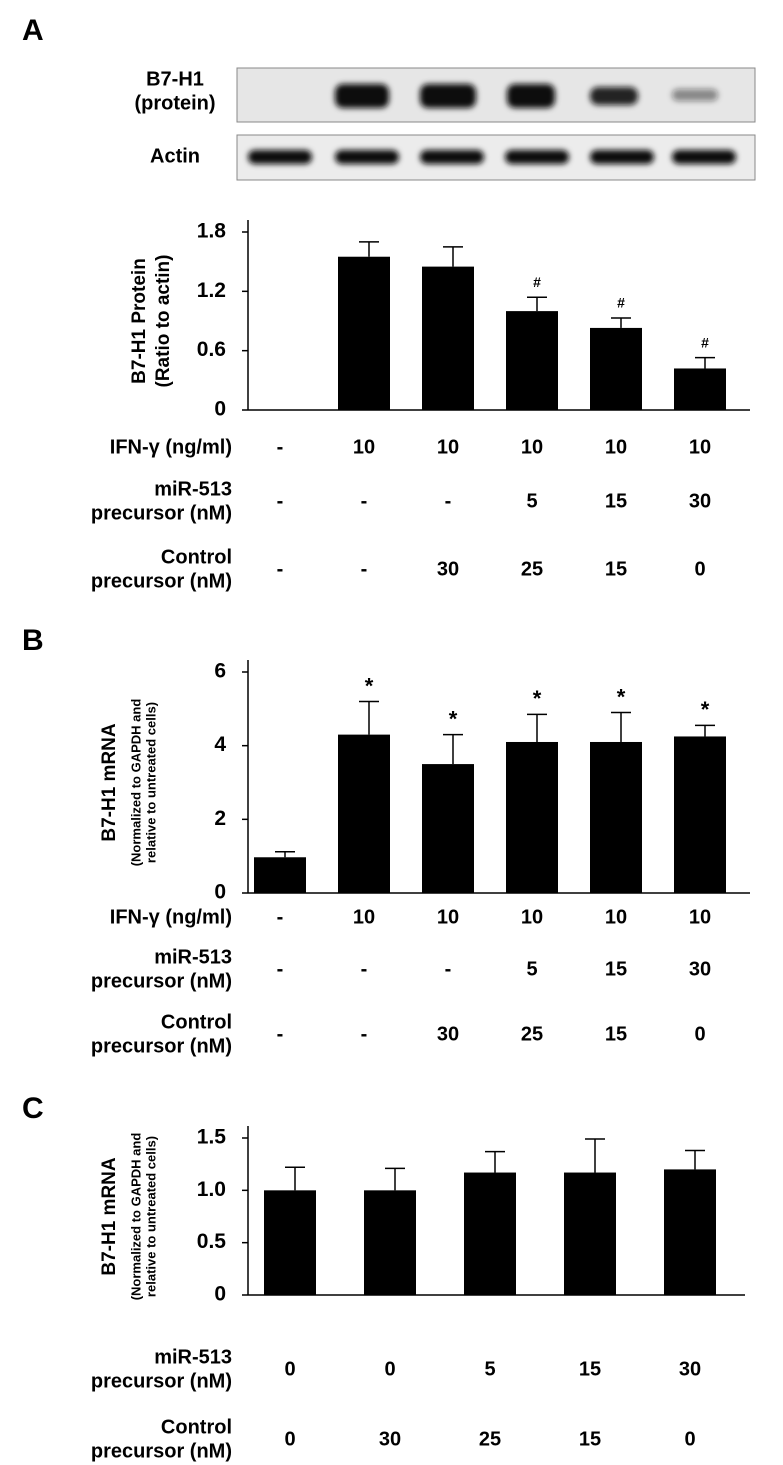  Describe the element at coordinates (220, 744) in the screenshot. I see `y-tick-label: 4` at that location.